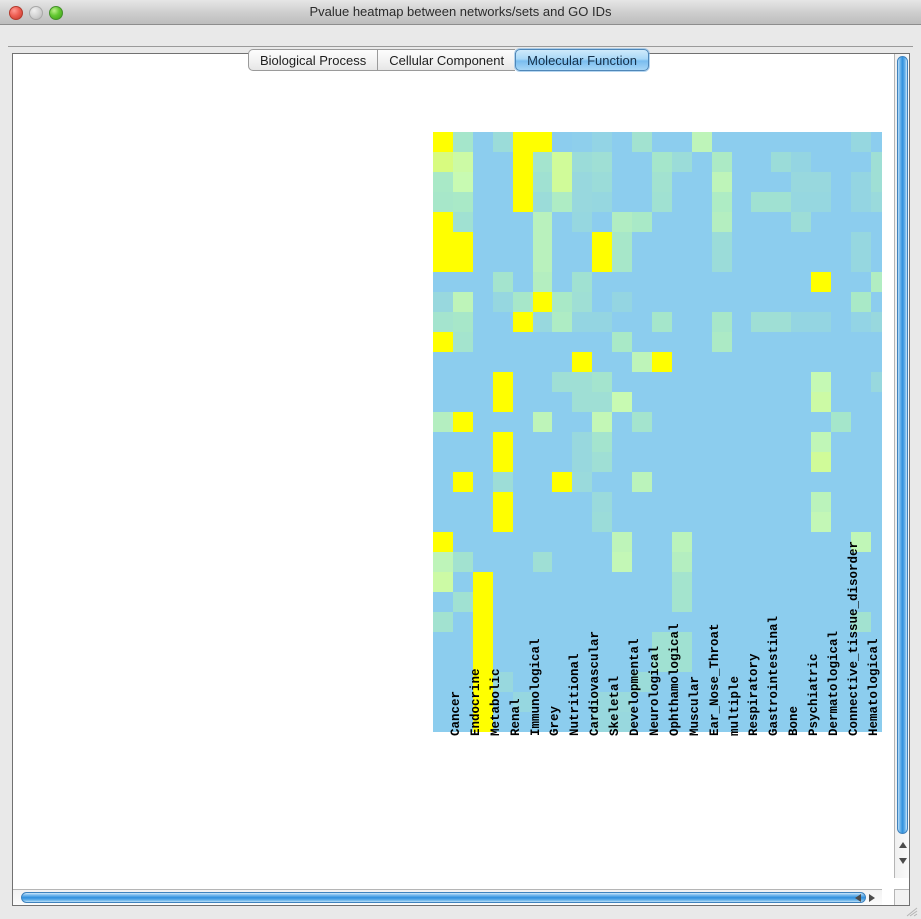 This screenshot has width=921, height=919. What do you see at coordinates (912, 912) in the screenshot?
I see `resize-grip-icon` at bounding box center [912, 912].